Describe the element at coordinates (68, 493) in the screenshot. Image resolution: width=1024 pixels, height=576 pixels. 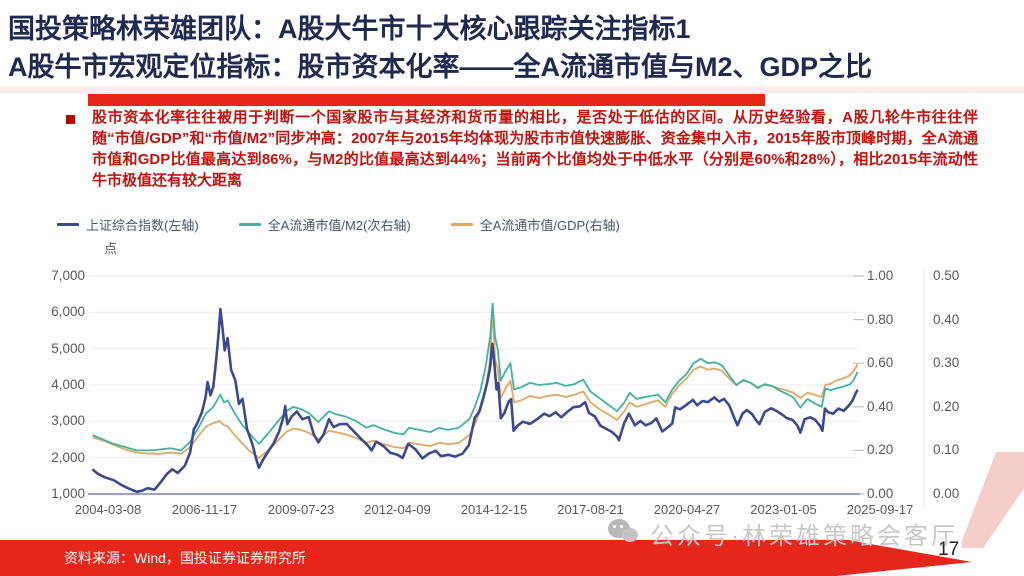
I see `y-axis-left-tick: 1,000` at that location.